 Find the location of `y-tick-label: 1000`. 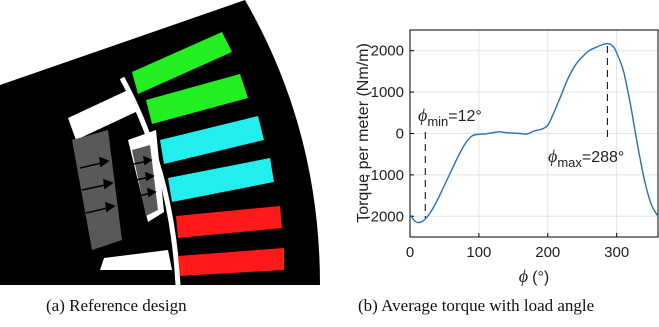

y-tick-label: 1000 is located at coordinates (387, 92).